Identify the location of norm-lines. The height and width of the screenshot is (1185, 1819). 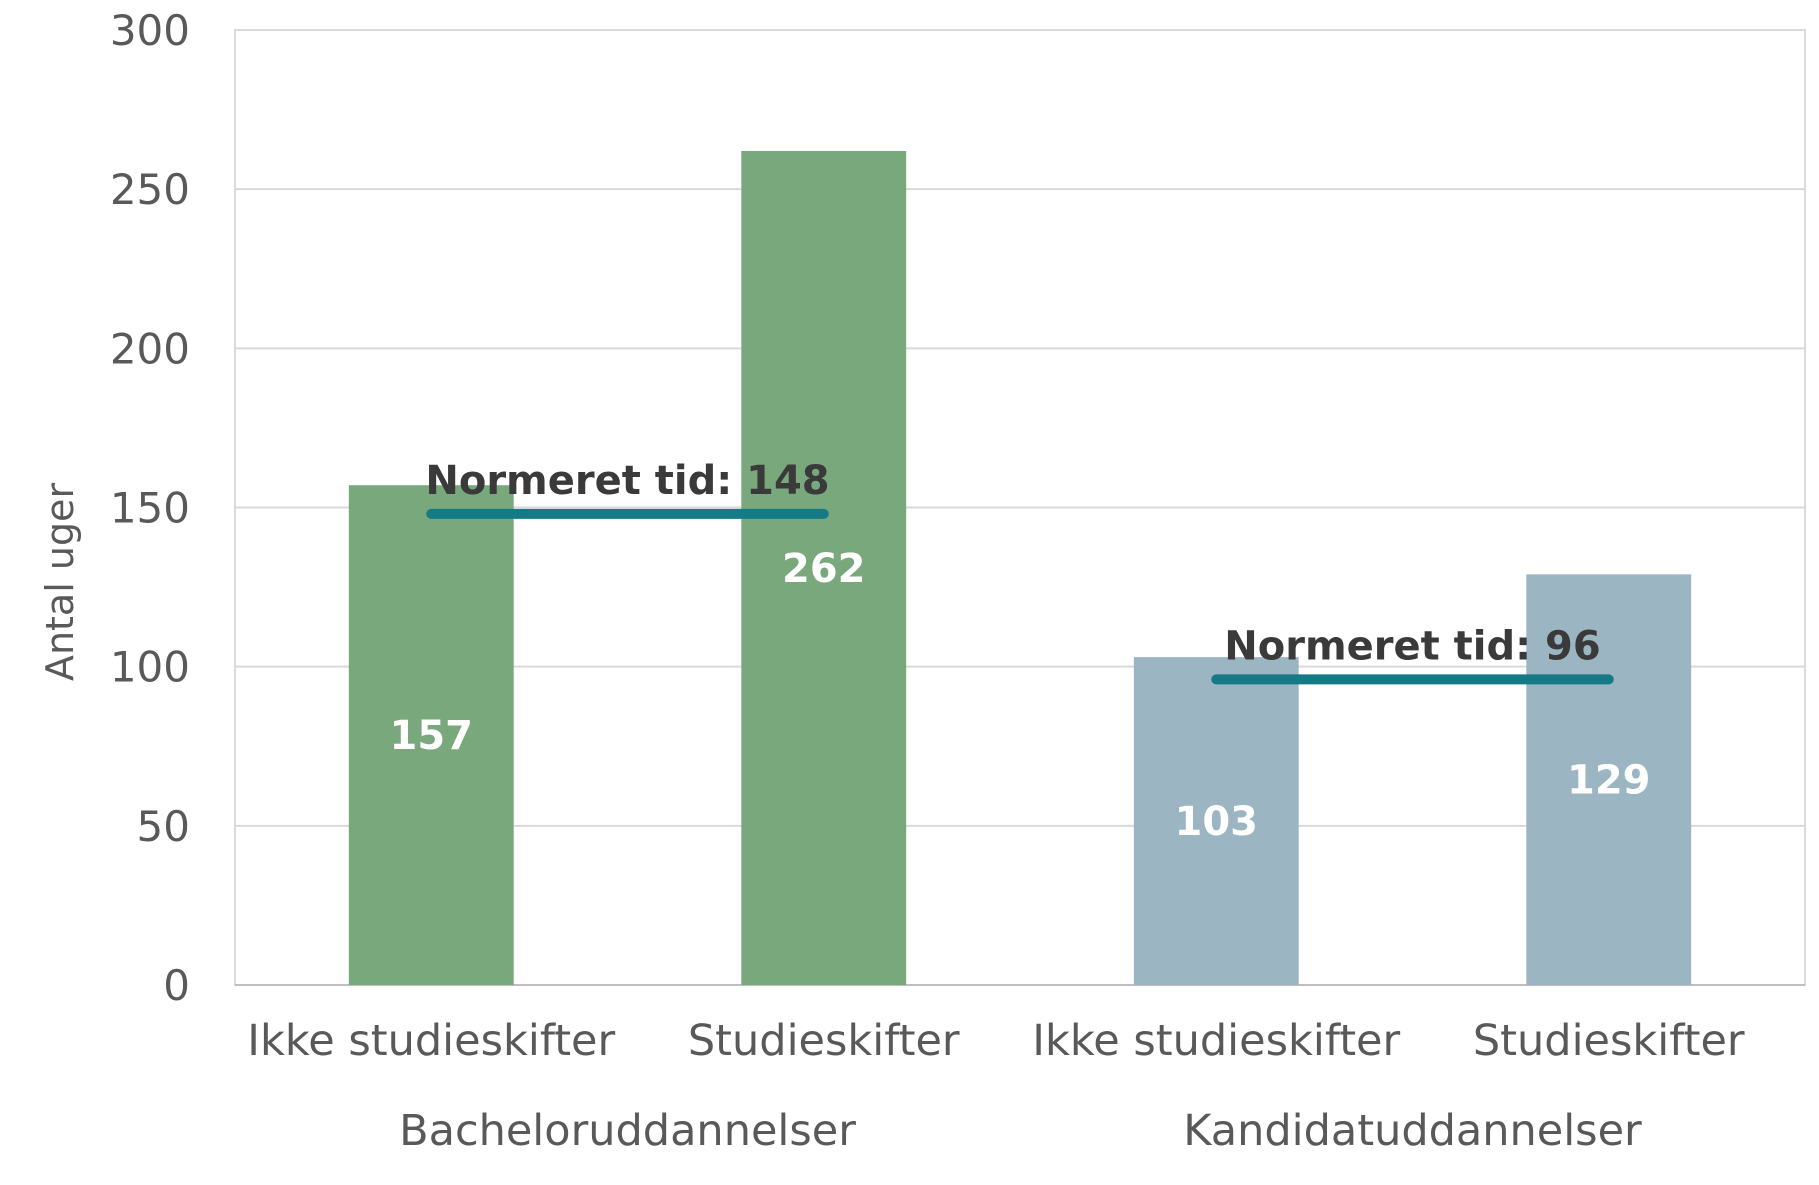
(1020, 596).